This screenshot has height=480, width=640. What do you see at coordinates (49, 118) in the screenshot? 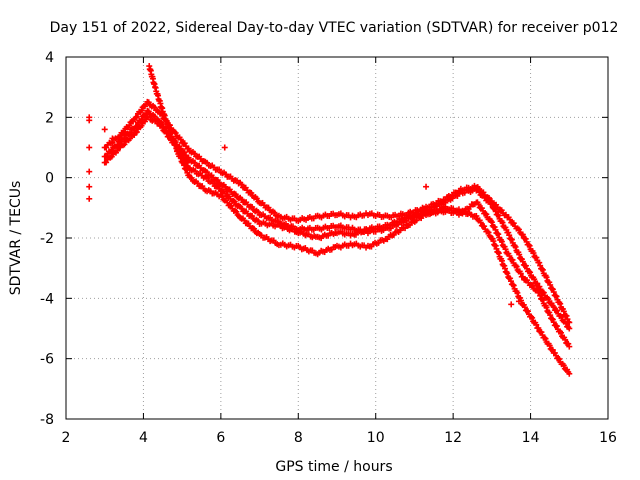
I see `y-tick-label: 2` at bounding box center [49, 118].